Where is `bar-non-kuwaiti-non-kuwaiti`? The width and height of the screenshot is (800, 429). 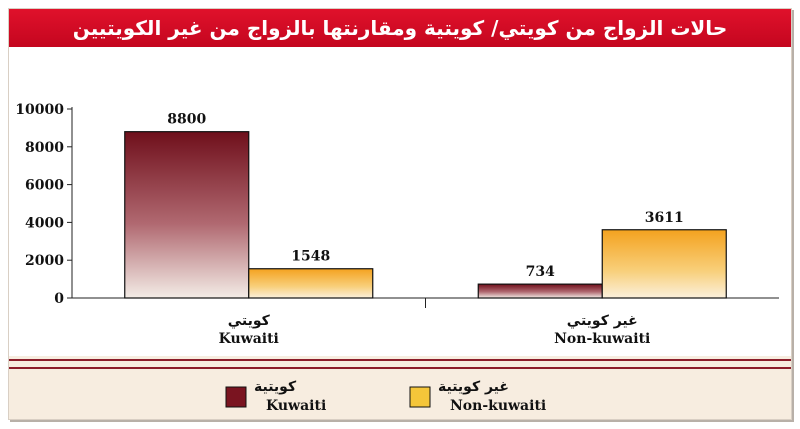 bar-non-kuwaiti-non-kuwaiti is located at coordinates (664, 264).